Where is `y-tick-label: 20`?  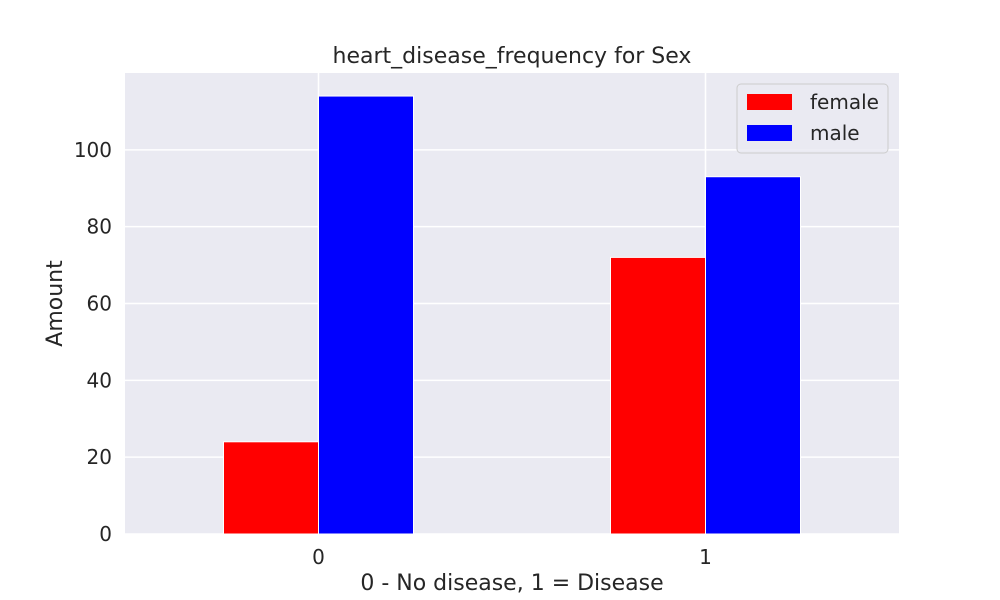
y-tick-label: 20 is located at coordinates (99, 457).